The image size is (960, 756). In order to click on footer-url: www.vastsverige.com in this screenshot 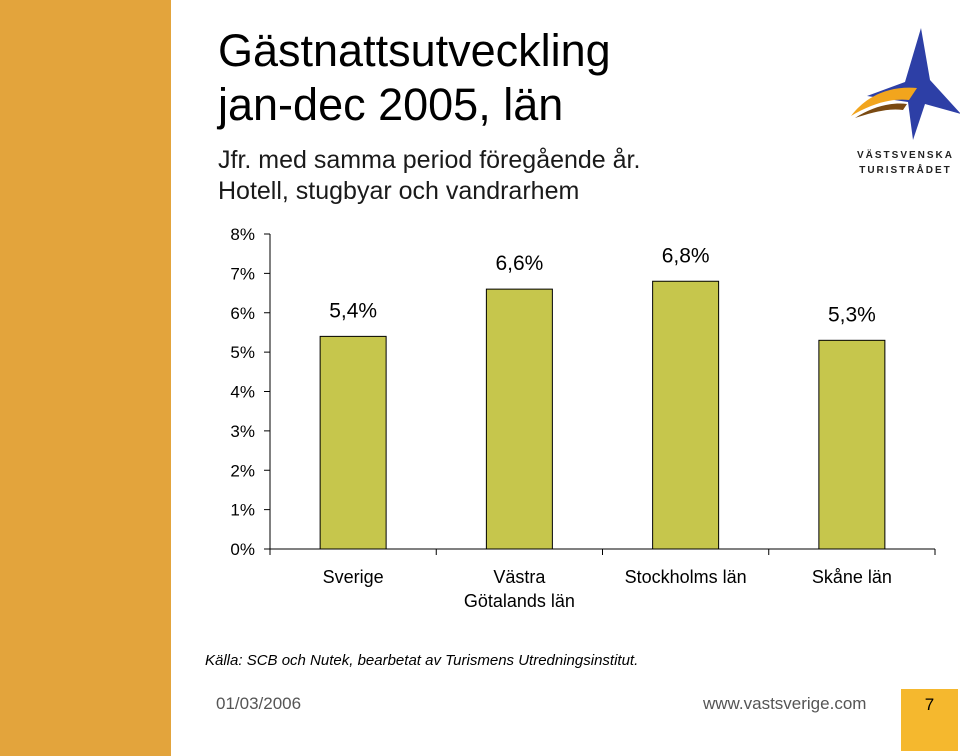, I will do `click(785, 703)`.